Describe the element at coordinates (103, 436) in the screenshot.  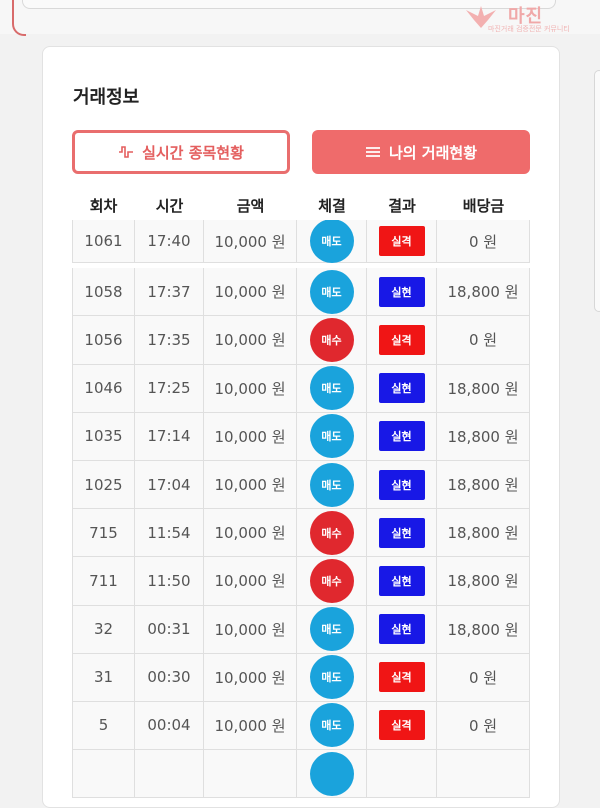
I see `round-cell: 1035` at that location.